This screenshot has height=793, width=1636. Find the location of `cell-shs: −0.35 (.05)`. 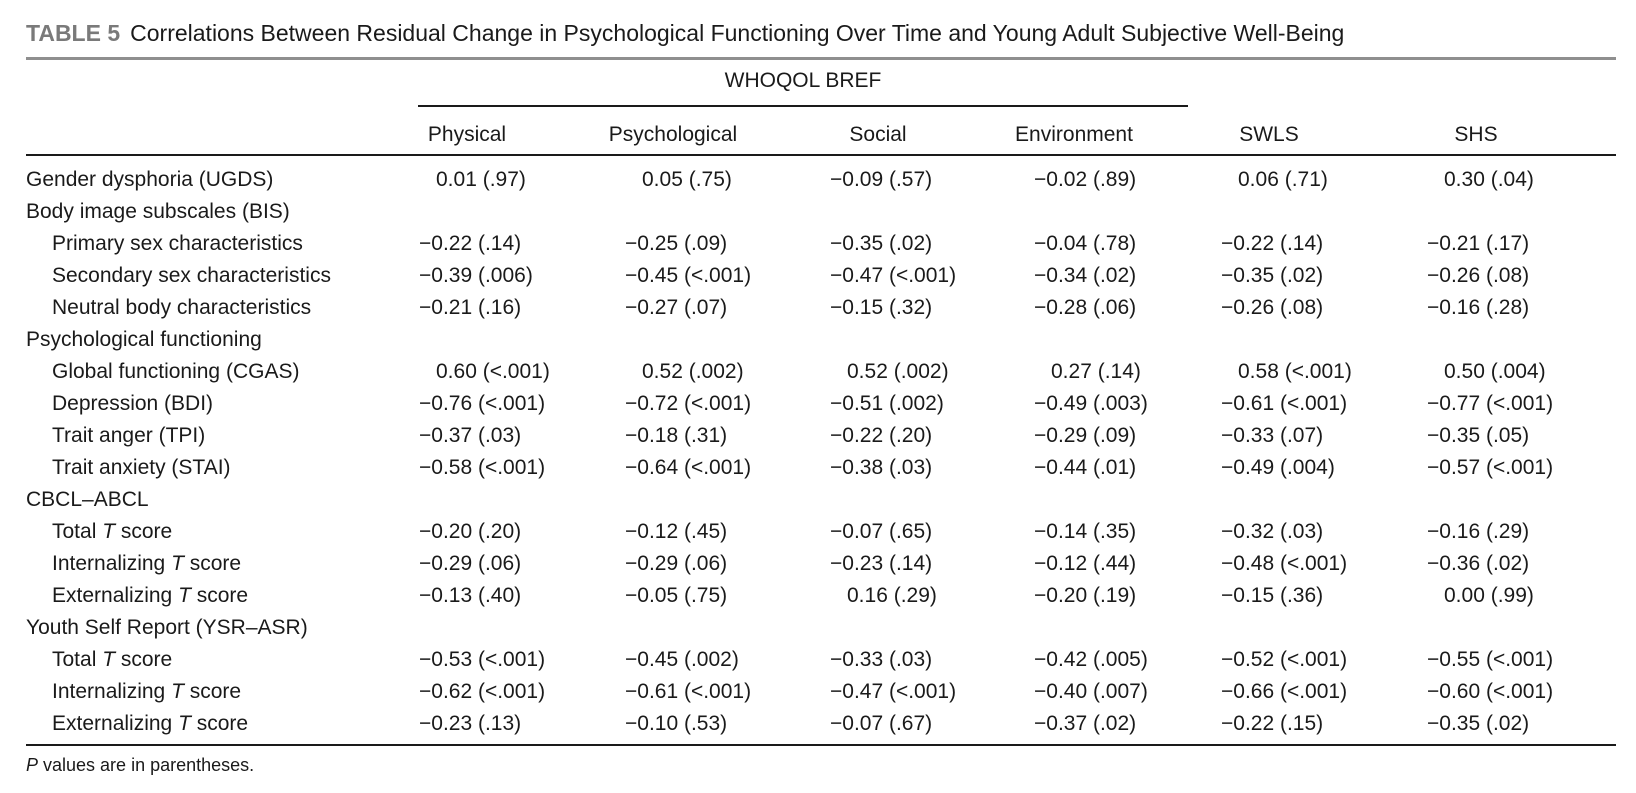

cell-shs: −0.35 (.05) is located at coordinates (1478, 435).